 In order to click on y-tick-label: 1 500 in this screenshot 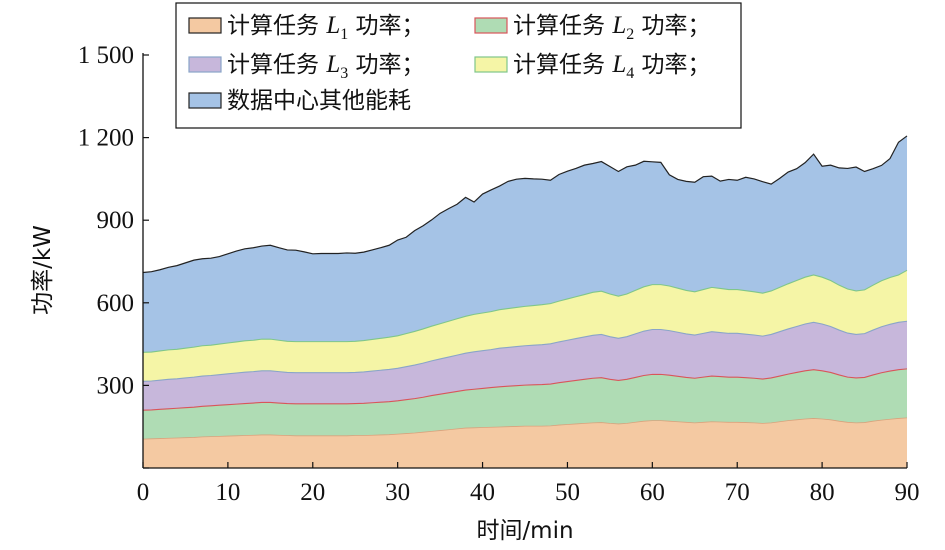, I will do `click(106, 55)`.